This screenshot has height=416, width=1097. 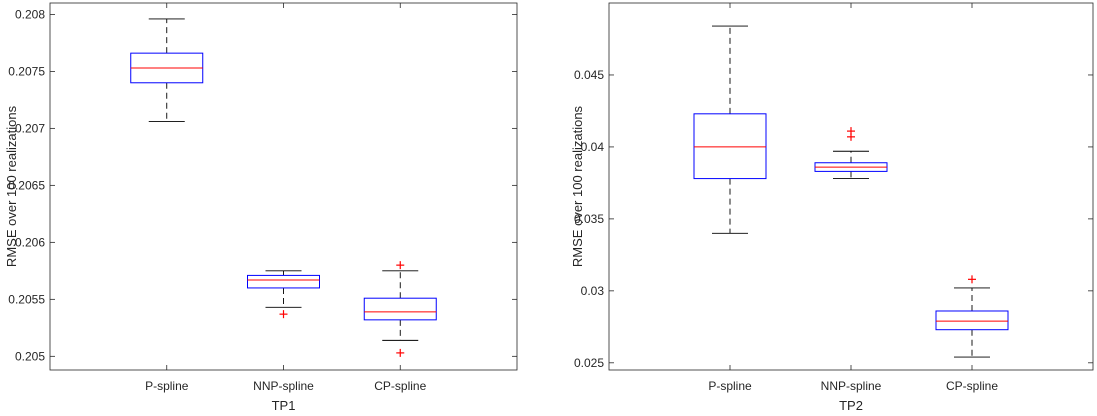 What do you see at coordinates (26, 185) in the screenshot?
I see `y-tick-label: 0.2065` at bounding box center [26, 185].